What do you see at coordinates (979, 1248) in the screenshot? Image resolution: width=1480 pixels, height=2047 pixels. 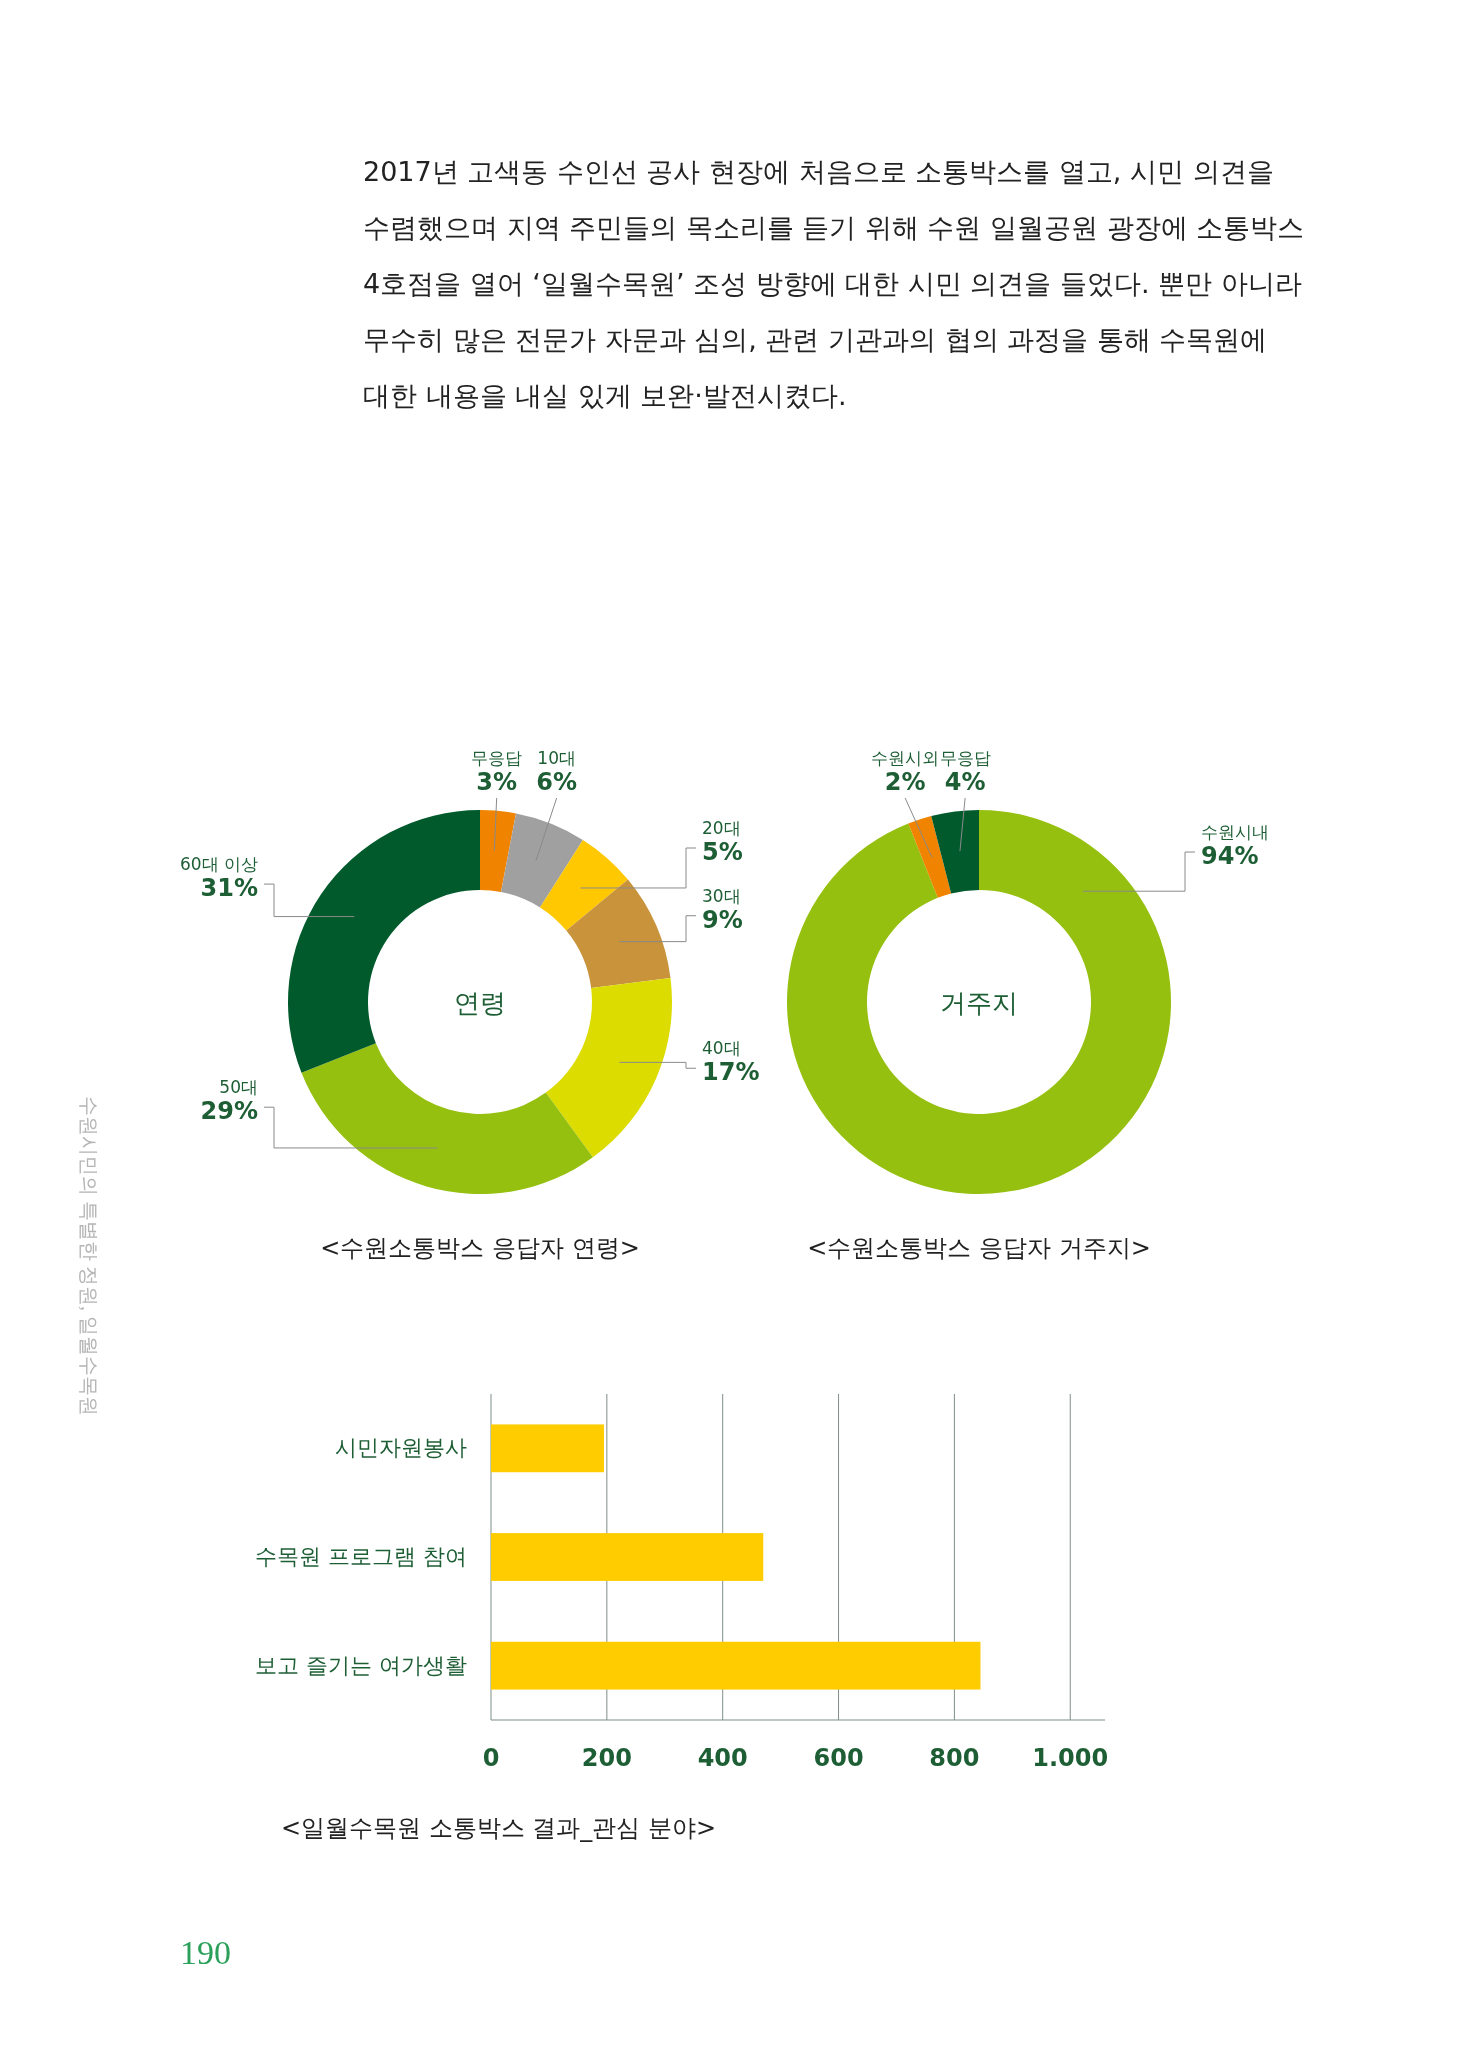 I see `text: <수원소통박스 응답자 거주지>` at bounding box center [979, 1248].